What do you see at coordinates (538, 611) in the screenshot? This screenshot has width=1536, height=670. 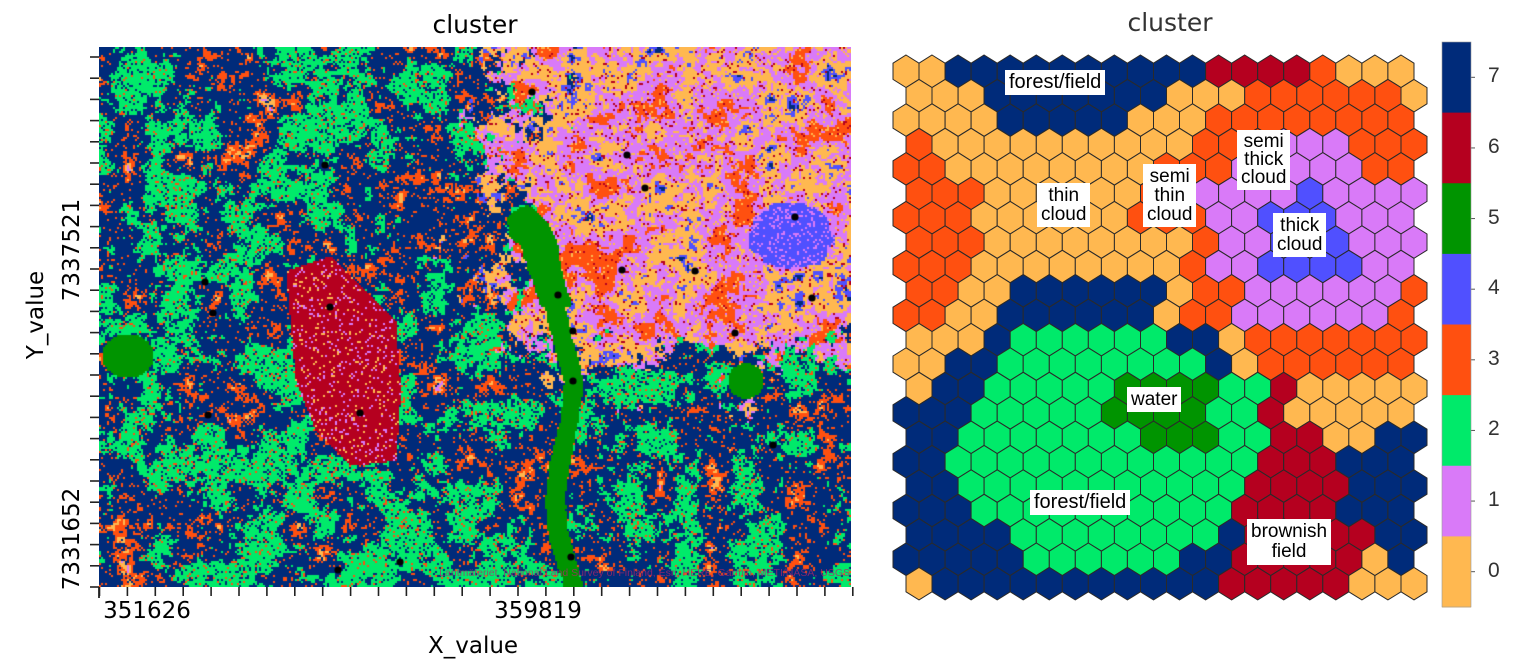 I see `x-tick-label: 359819` at bounding box center [538, 611].